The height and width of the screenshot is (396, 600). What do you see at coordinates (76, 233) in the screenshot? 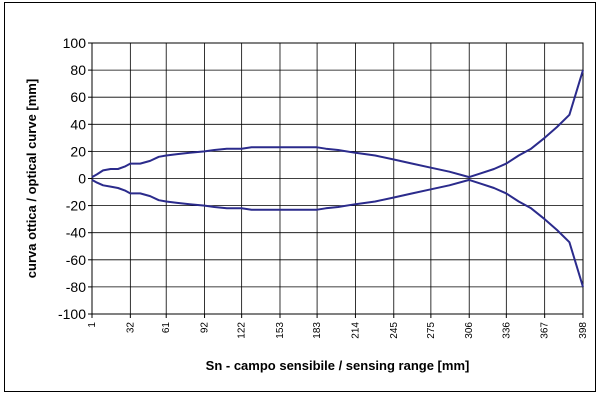
I see `y-tick-label: -40` at bounding box center [76, 233].